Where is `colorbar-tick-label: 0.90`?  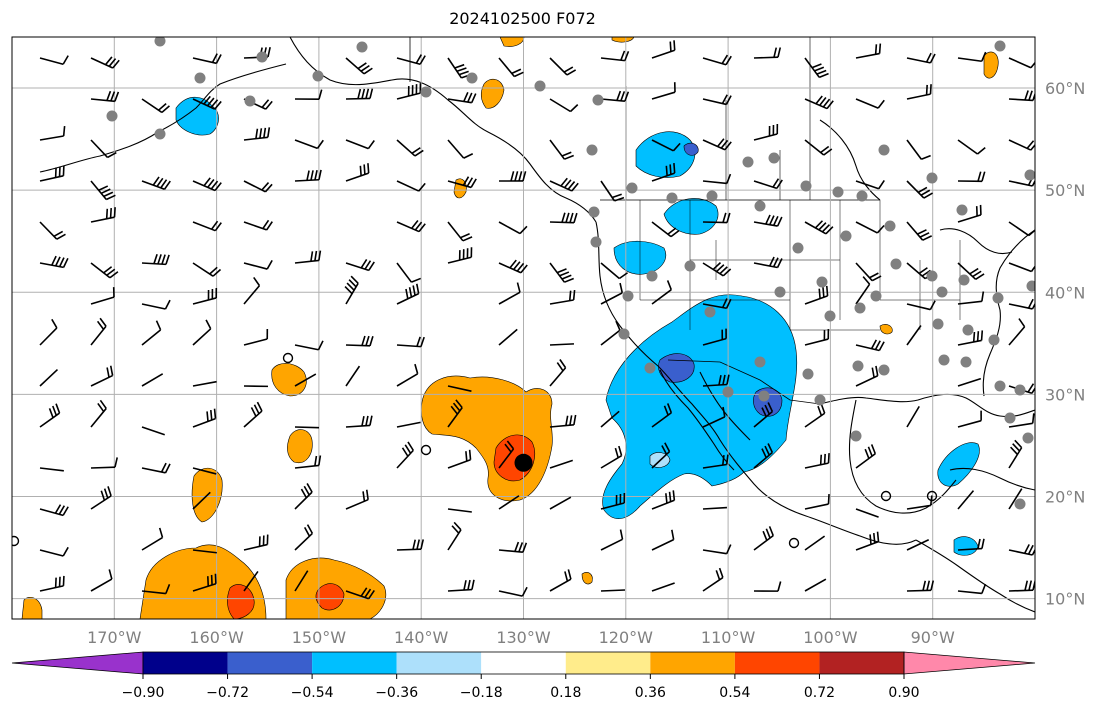
colorbar-tick-label: 0.90 is located at coordinates (903, 693).